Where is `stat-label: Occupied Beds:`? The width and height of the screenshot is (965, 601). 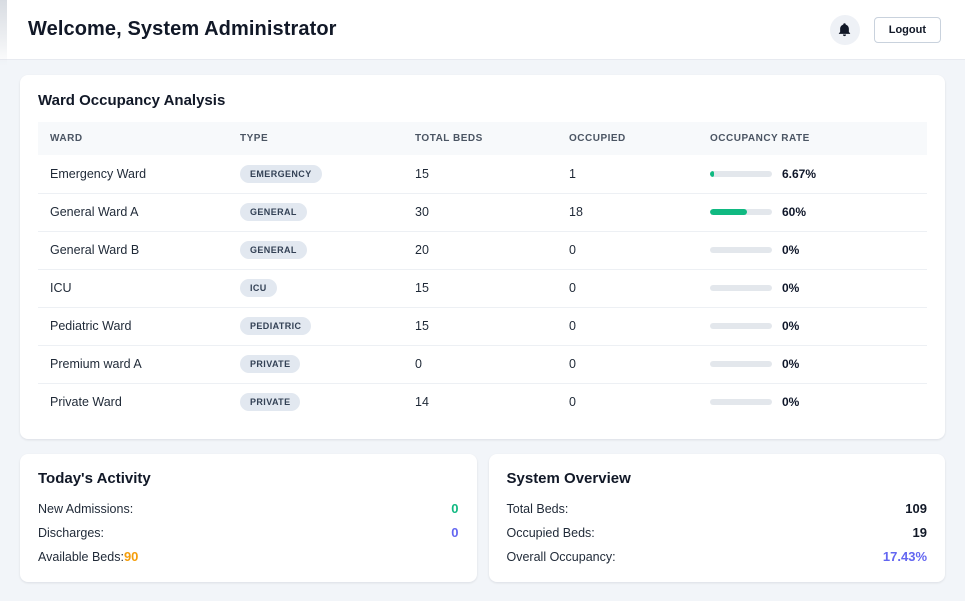 stat-label: Occupied Beds: is located at coordinates (550, 533).